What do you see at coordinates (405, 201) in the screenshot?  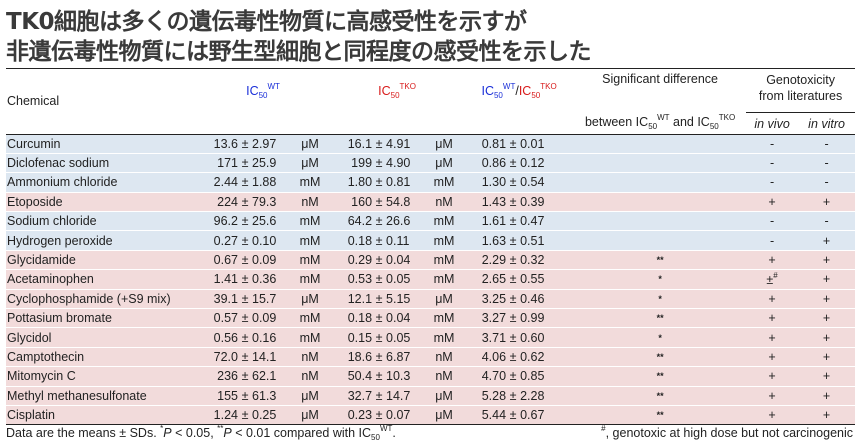 I see `ic50-tko-sd: 54.8` at bounding box center [405, 201].